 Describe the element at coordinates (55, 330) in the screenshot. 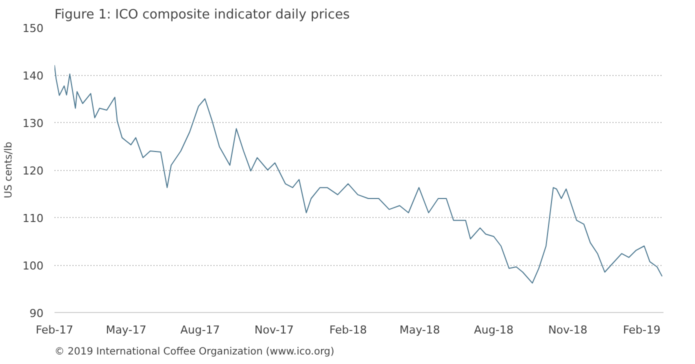

I see `x-tick-label: Feb-17` at that location.